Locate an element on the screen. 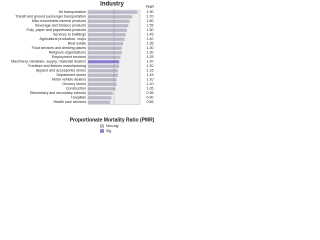 This screenshot has height=240, width=320. category-label: Hospitals is located at coordinates (78, 98).